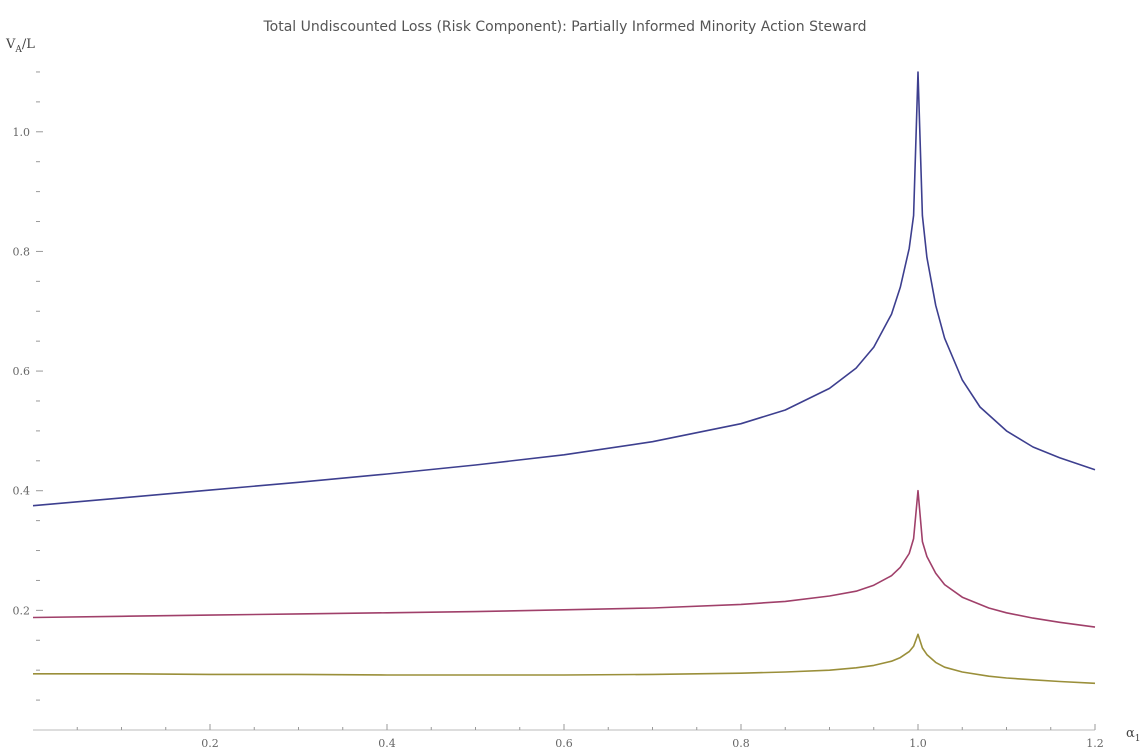  I want to click on x-tick-label: 1.2, so click(1095, 743).